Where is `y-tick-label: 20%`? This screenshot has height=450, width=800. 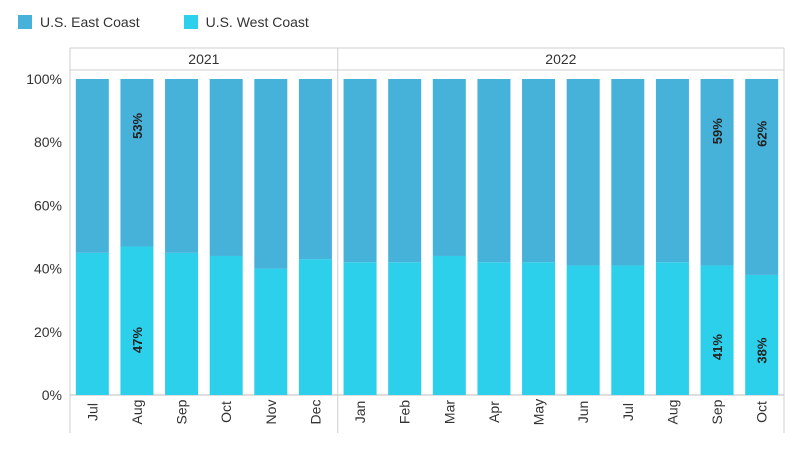
y-tick-label: 20% is located at coordinates (48, 332).